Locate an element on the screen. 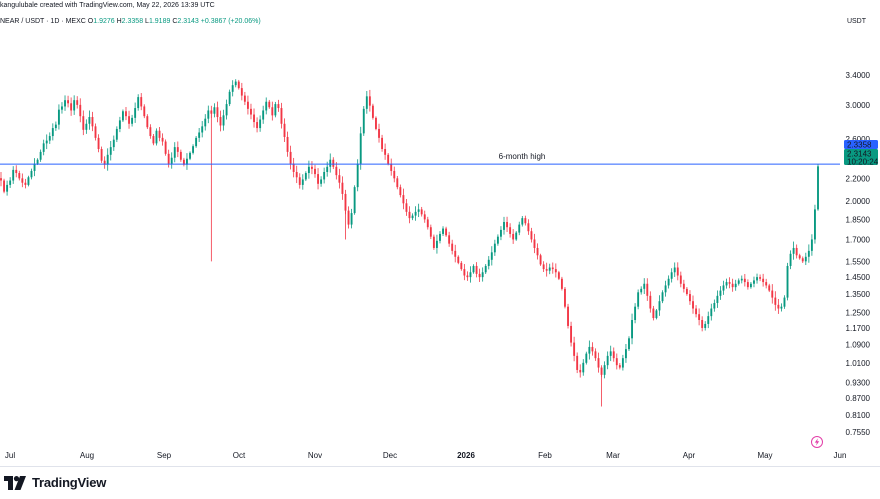 The width and height of the screenshot is (880, 499). time-tick-label: Nov is located at coordinates (315, 455).